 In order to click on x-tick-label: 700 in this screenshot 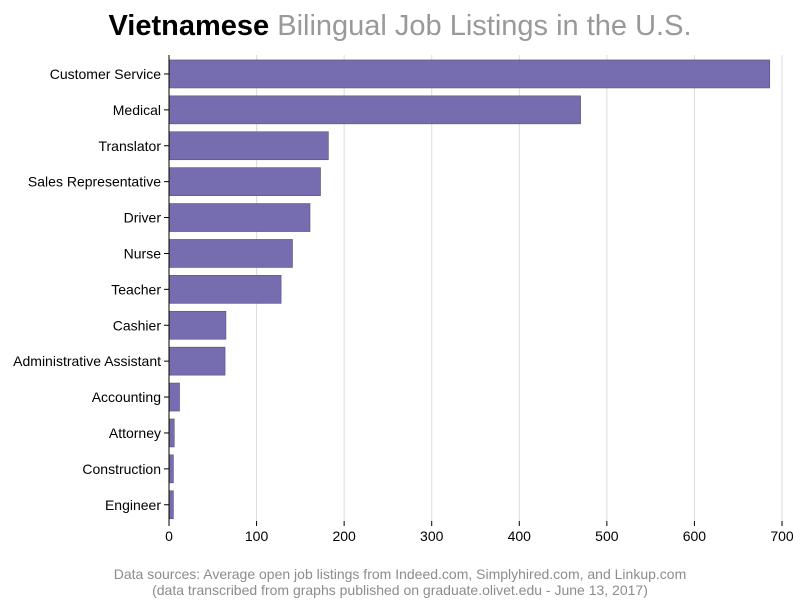, I will do `click(782, 536)`.